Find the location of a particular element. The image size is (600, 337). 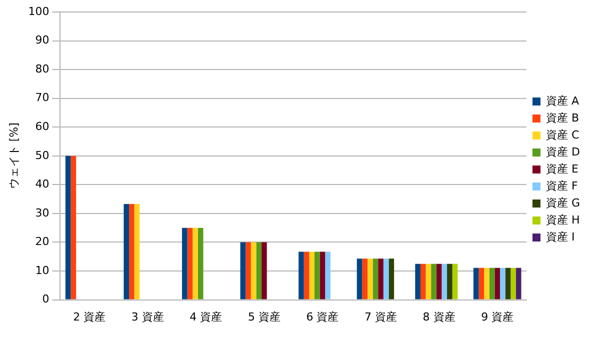

x-tick-label: 5 資産 is located at coordinates (264, 317).